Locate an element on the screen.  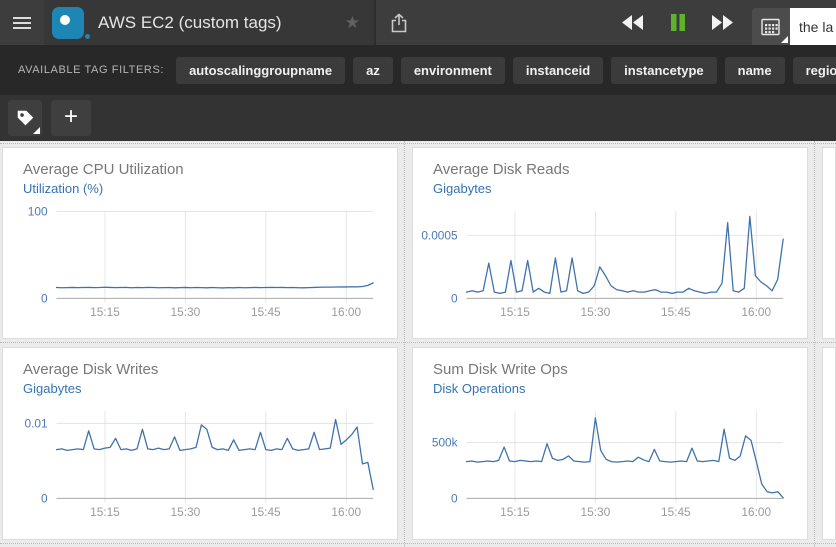
svg-text: 500k is located at coordinates (445, 443).